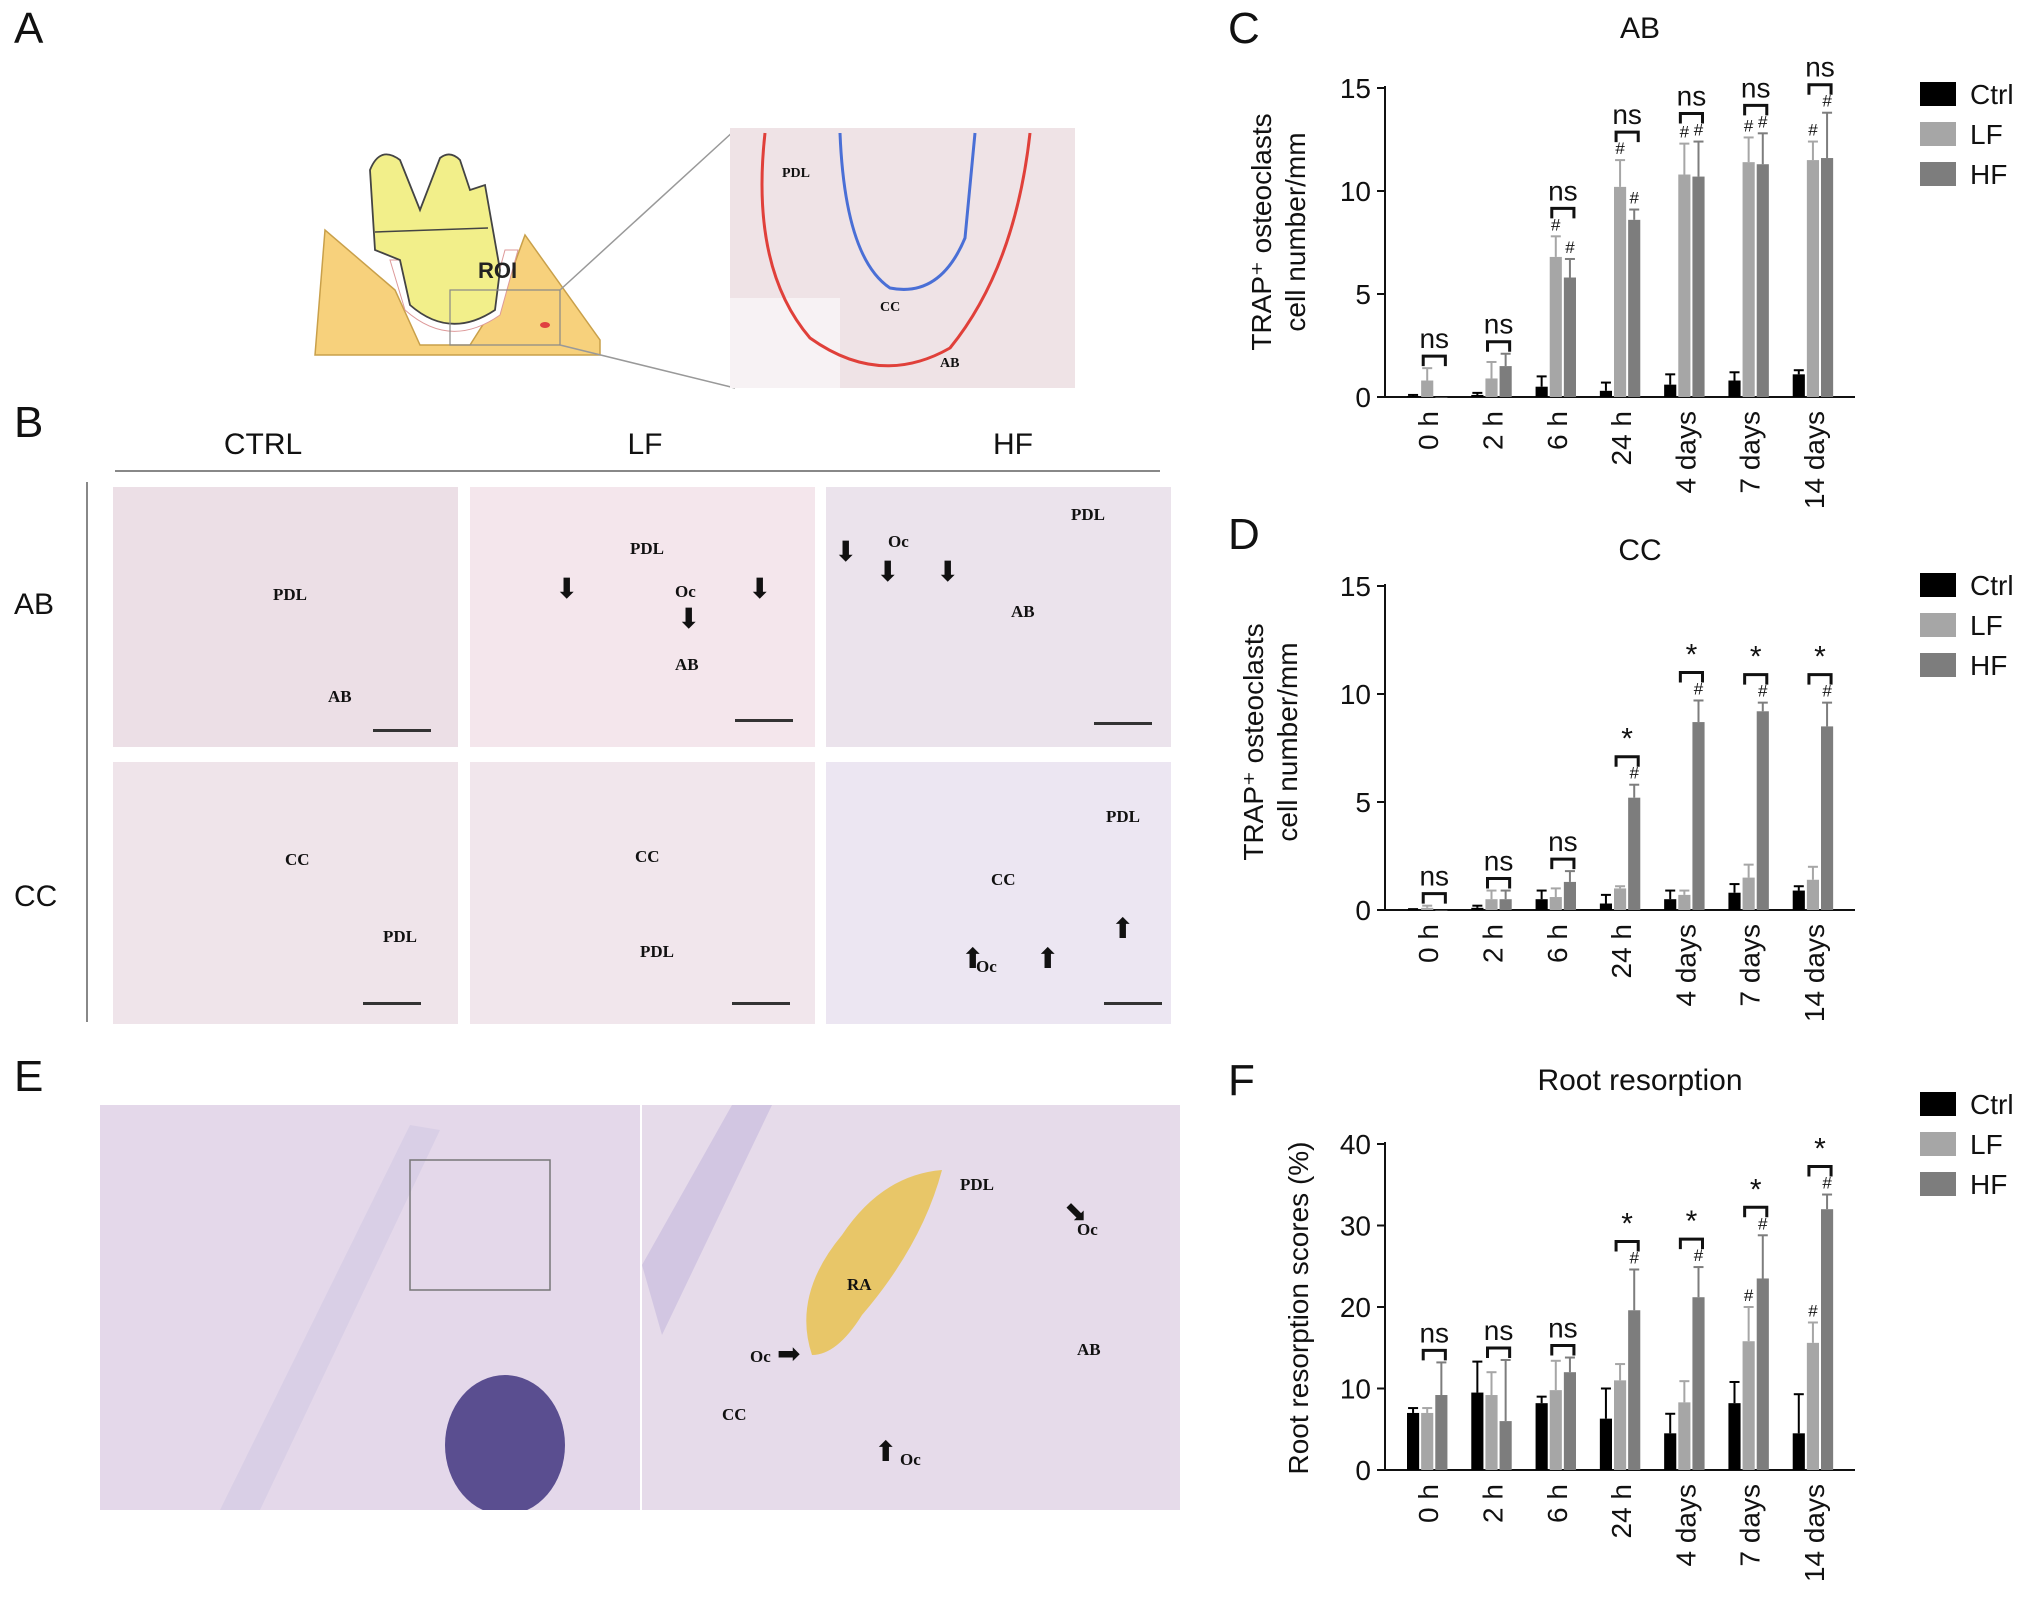 This screenshot has height=1622, width=2032. I want to click on histology-ab-hf: PDL Oc AB ⬇ ⬇ ⬇, so click(998, 617).